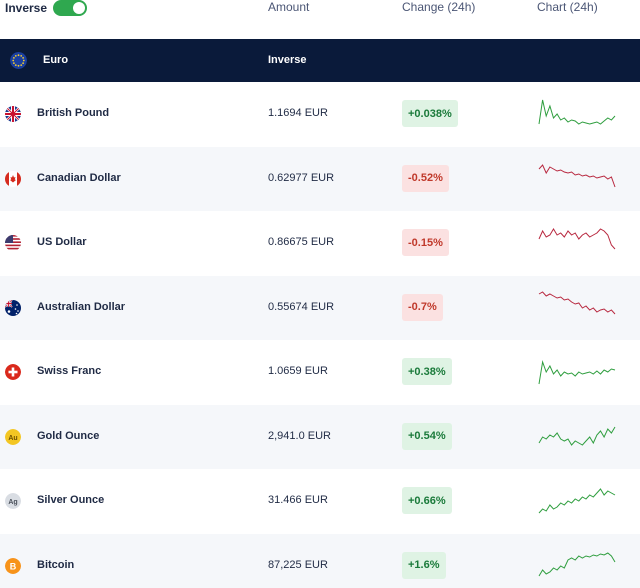  I want to click on uk-flag-icon, so click(13, 114).